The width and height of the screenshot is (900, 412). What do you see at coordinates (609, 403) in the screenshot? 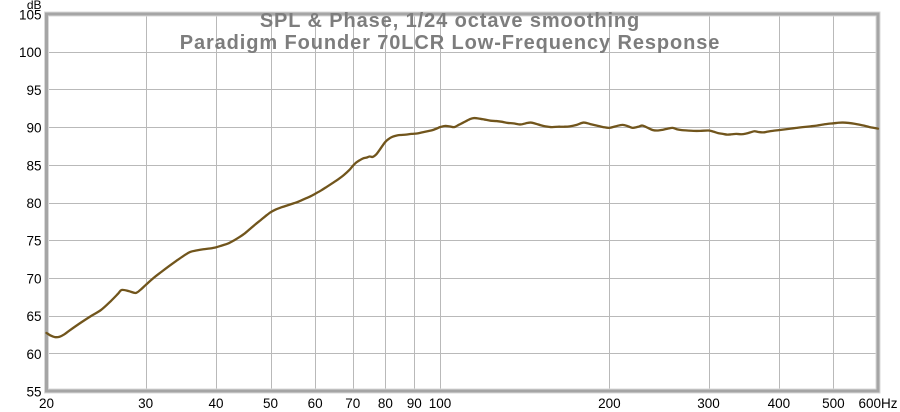
I see `x-tick-label: 200` at bounding box center [609, 403].